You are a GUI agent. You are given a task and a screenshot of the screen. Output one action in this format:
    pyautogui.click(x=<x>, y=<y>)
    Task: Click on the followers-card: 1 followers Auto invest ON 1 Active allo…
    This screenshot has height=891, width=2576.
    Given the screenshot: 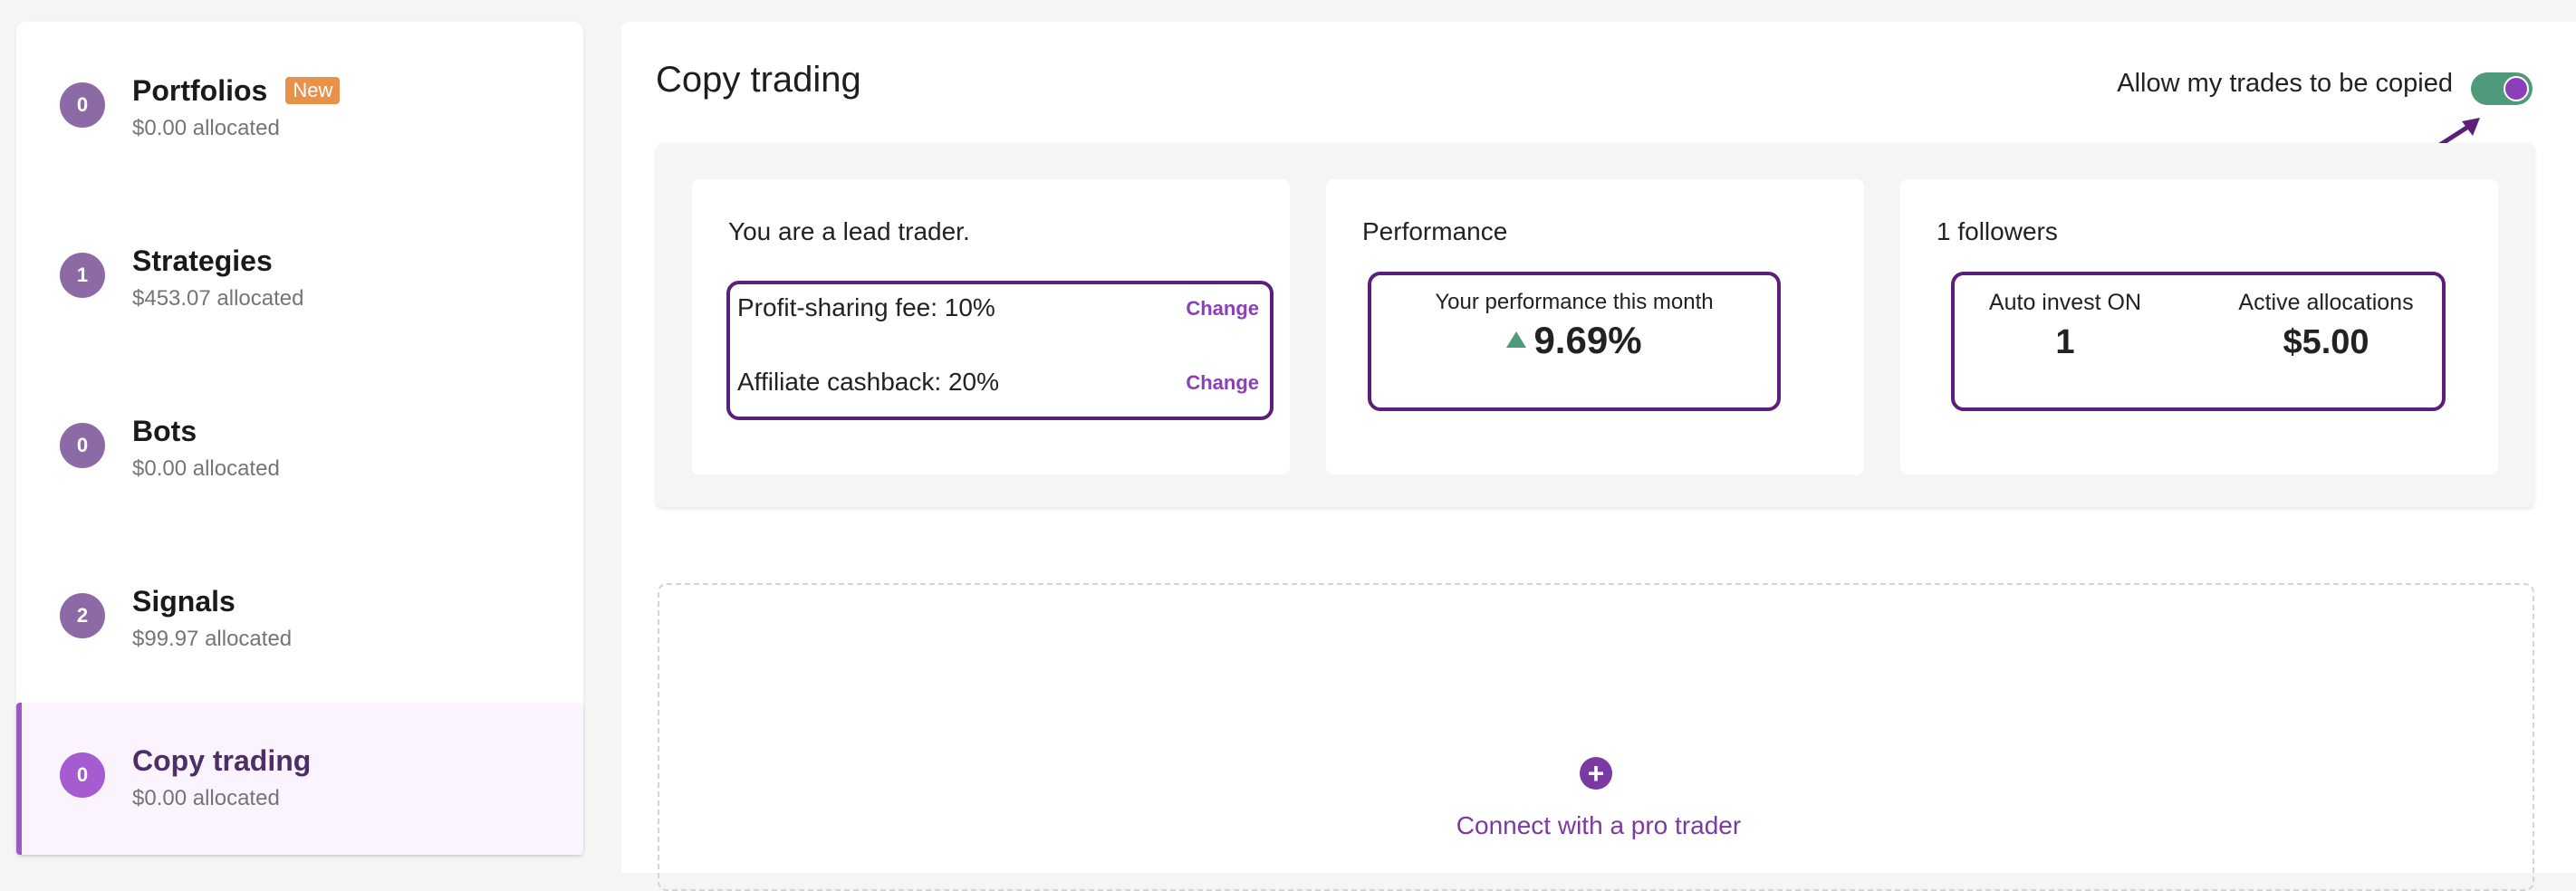 What is the action you would take?
    pyautogui.click(x=2199, y=326)
    